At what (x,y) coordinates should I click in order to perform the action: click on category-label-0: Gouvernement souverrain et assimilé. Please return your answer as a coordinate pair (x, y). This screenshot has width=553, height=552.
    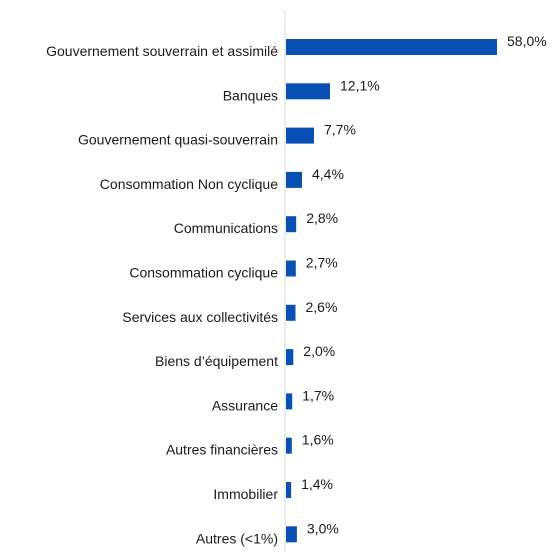
    Looking at the image, I should click on (162, 51).